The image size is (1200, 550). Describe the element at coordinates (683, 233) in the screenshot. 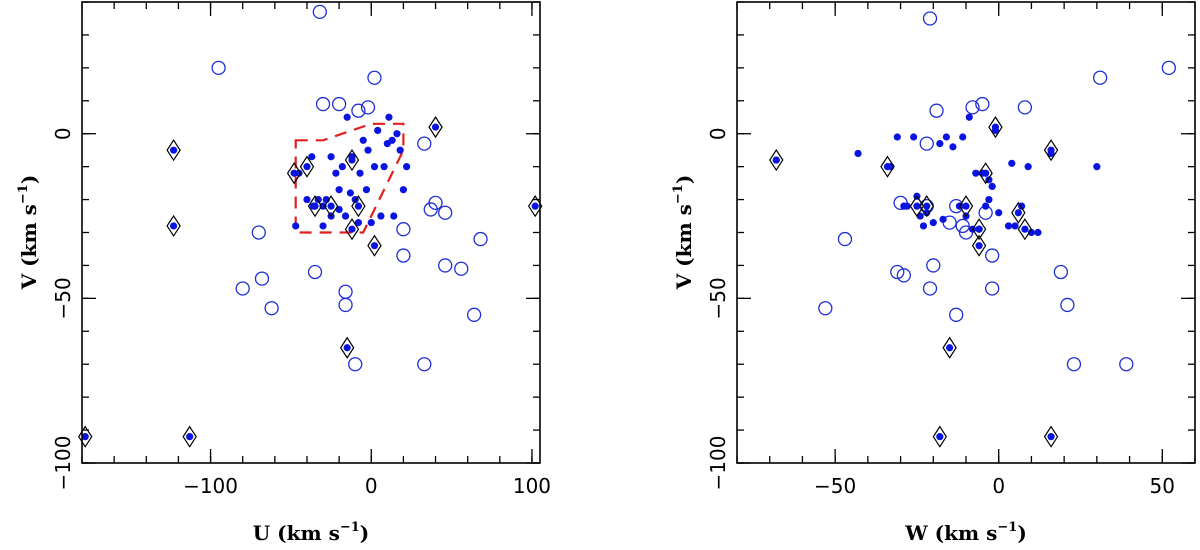

I see `right-y-axis-label: V (km s−1)` at that location.